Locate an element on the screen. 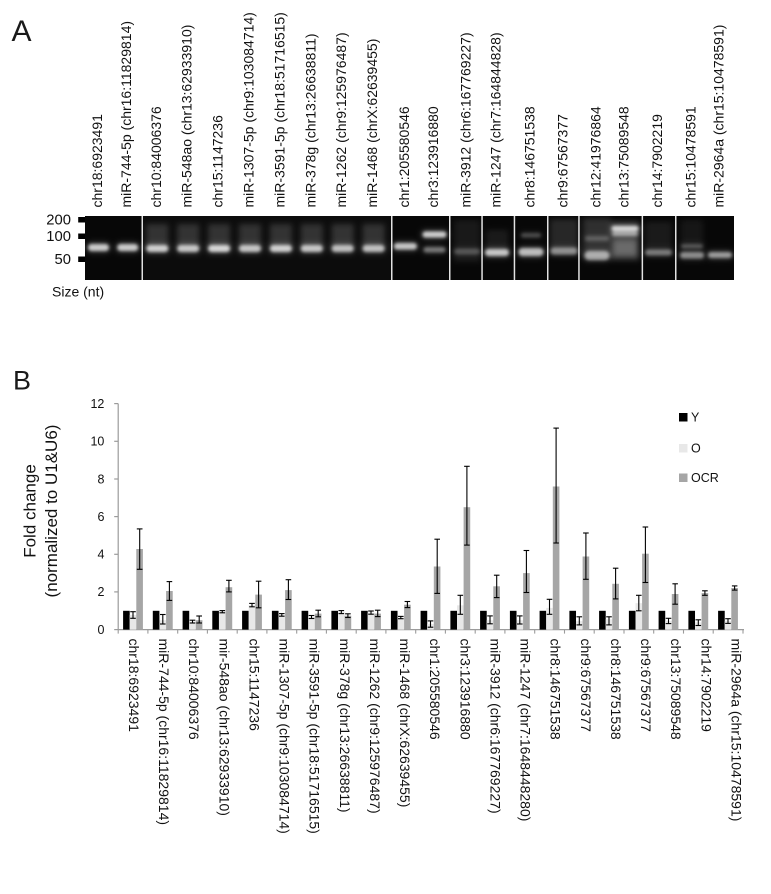  svg-text: (normalized to U1&U6) is located at coordinates (51, 511).